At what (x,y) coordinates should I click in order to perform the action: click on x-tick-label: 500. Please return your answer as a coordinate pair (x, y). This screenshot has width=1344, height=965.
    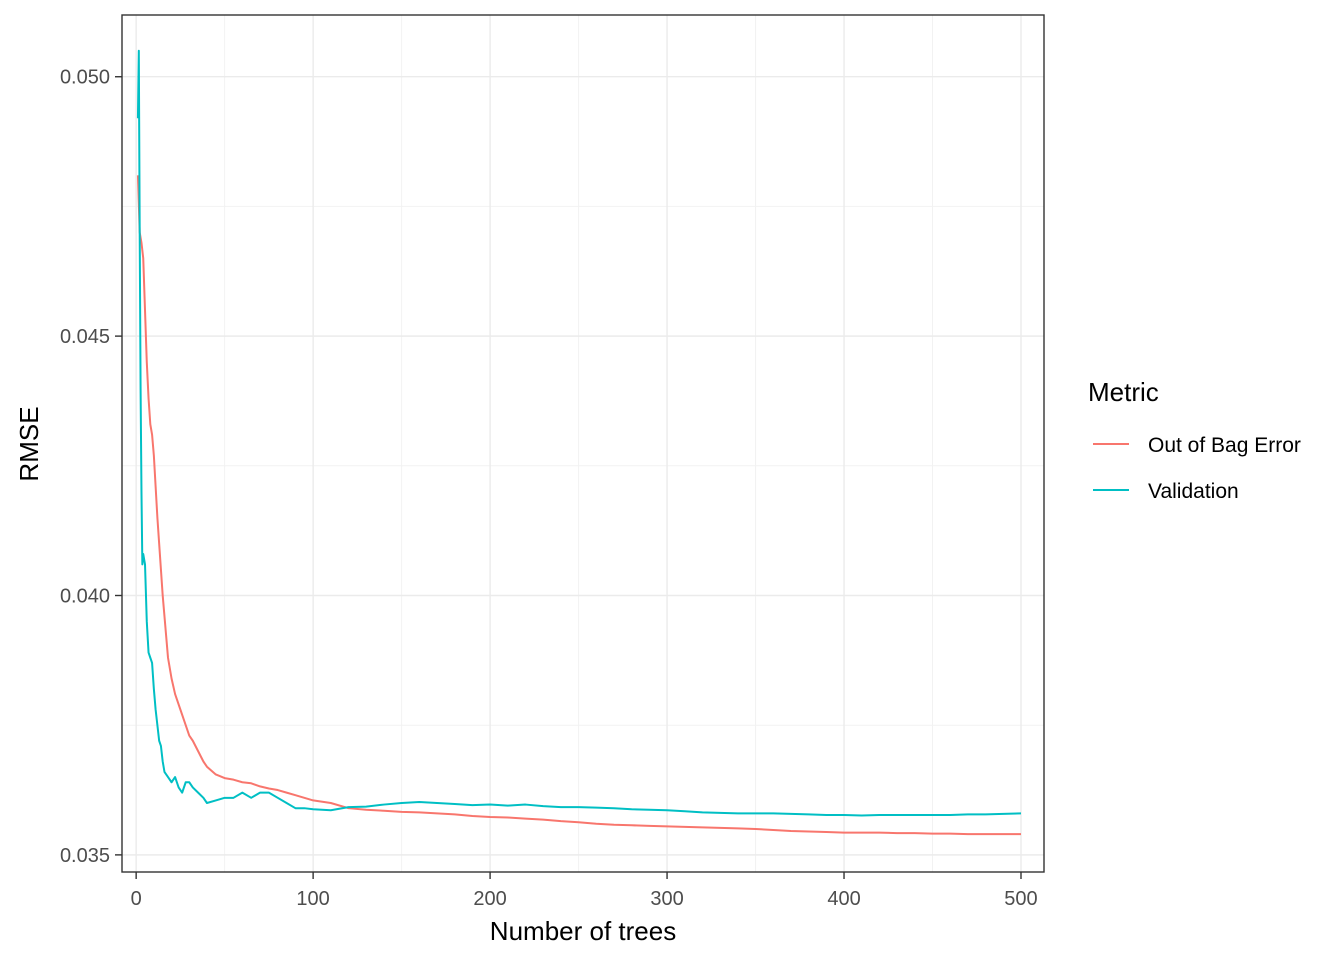
    Looking at the image, I should click on (1020, 899).